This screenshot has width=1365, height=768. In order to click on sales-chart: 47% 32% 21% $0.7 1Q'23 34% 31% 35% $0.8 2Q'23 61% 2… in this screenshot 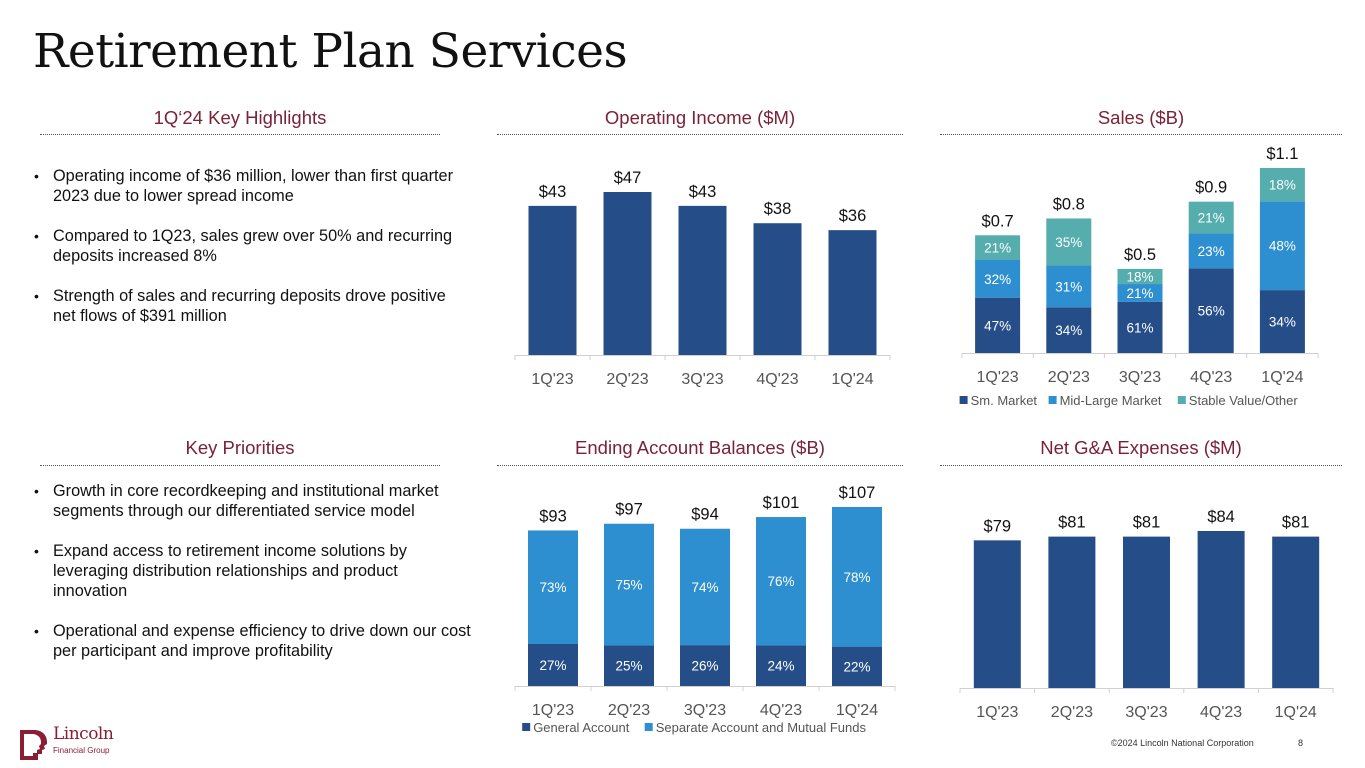, I will do `click(1139, 276)`.